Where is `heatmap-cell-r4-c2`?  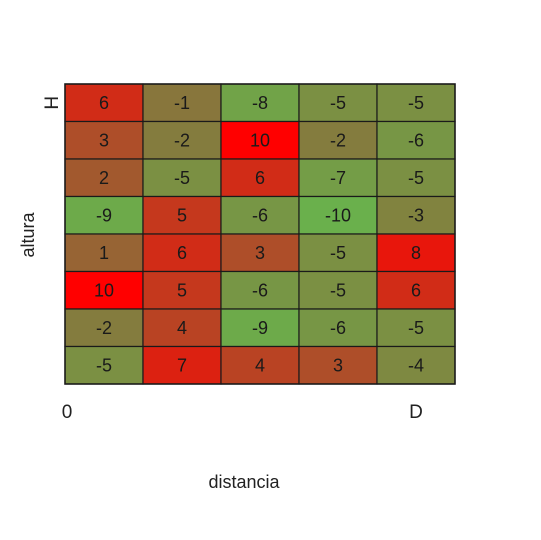
heatmap-cell-r4-c2 is located at coordinates (260, 253).